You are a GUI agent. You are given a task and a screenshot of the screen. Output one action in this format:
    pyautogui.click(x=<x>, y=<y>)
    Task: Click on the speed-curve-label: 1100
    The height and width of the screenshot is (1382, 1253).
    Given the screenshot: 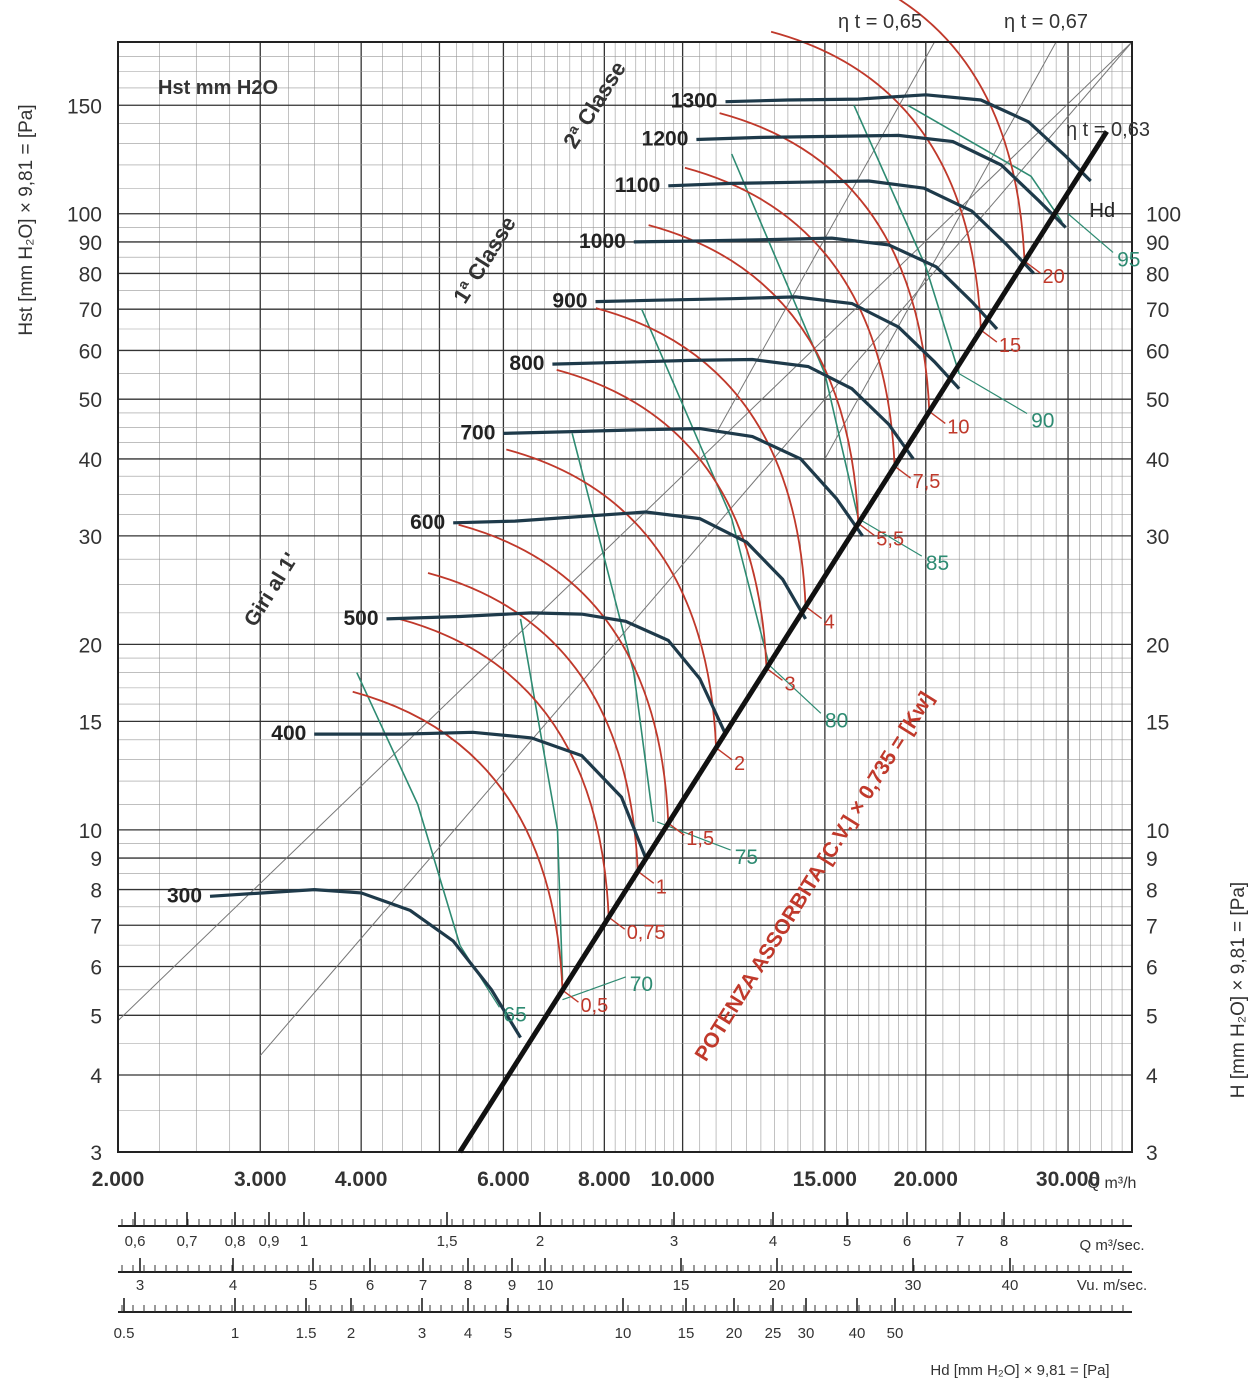 What is the action you would take?
    pyautogui.click(x=638, y=185)
    